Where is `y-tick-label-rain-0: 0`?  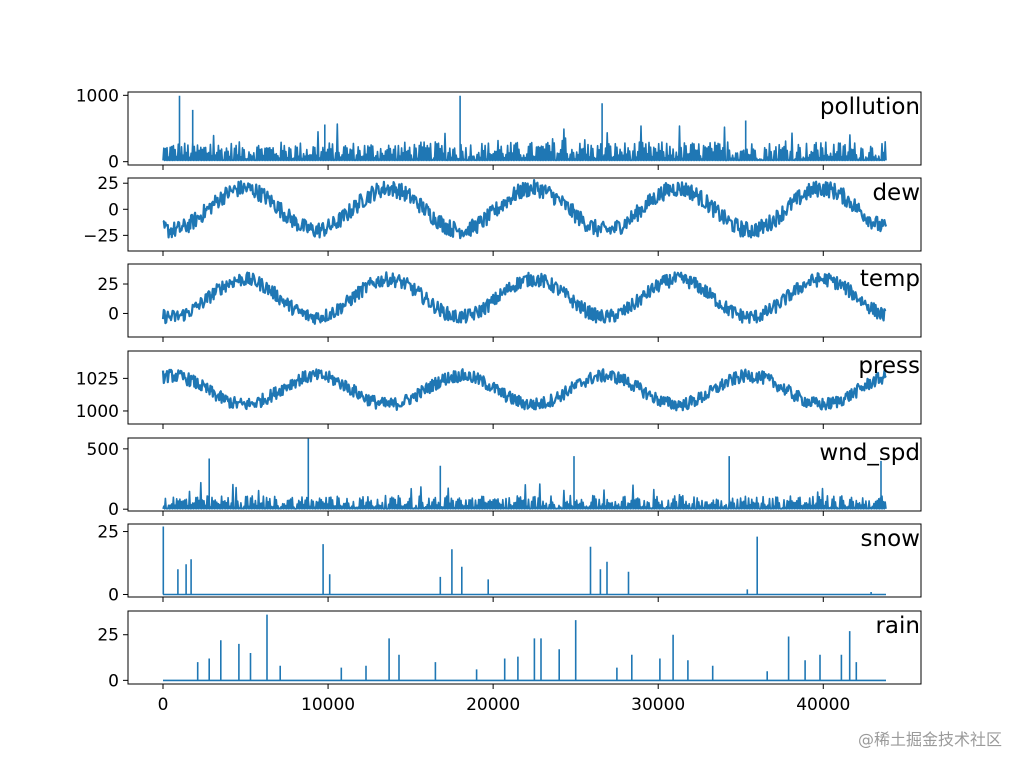 y-tick-label-rain-0: 0 is located at coordinates (113, 681).